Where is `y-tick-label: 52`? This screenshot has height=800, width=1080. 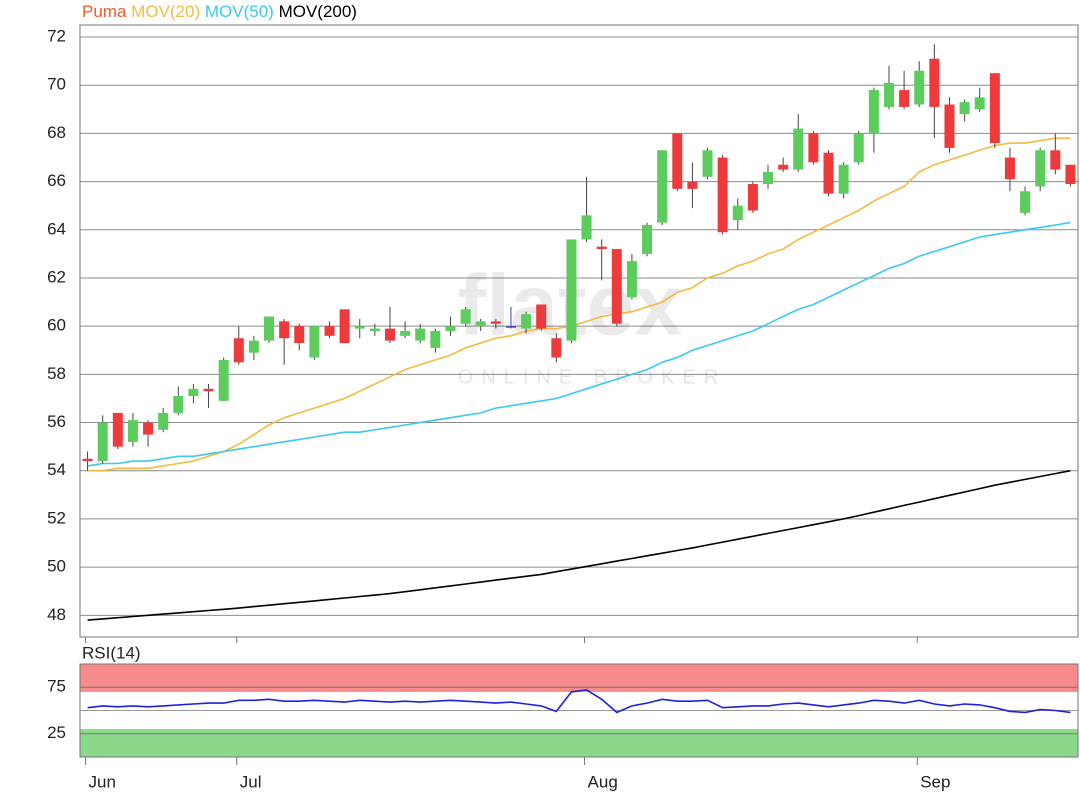 y-tick-label: 52 is located at coordinates (56, 517).